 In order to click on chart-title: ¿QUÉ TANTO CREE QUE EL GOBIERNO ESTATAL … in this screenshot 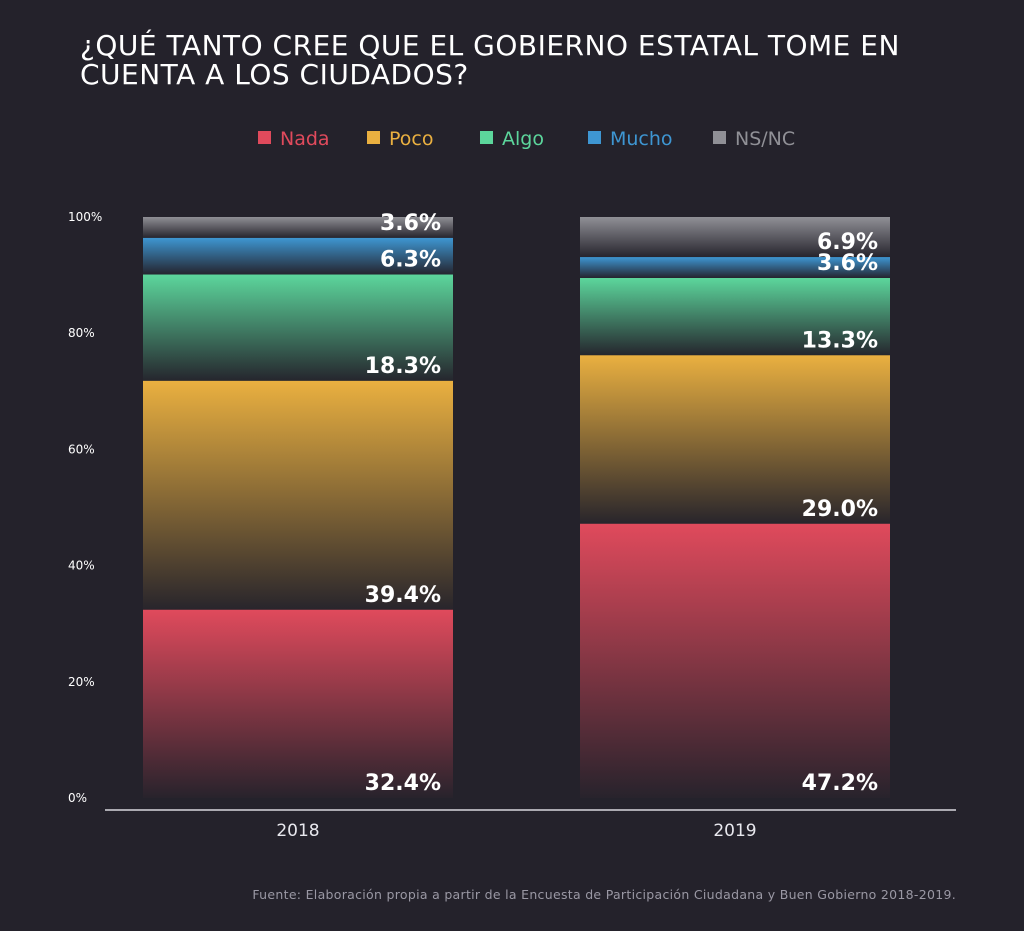, I will do `click(490, 59)`.